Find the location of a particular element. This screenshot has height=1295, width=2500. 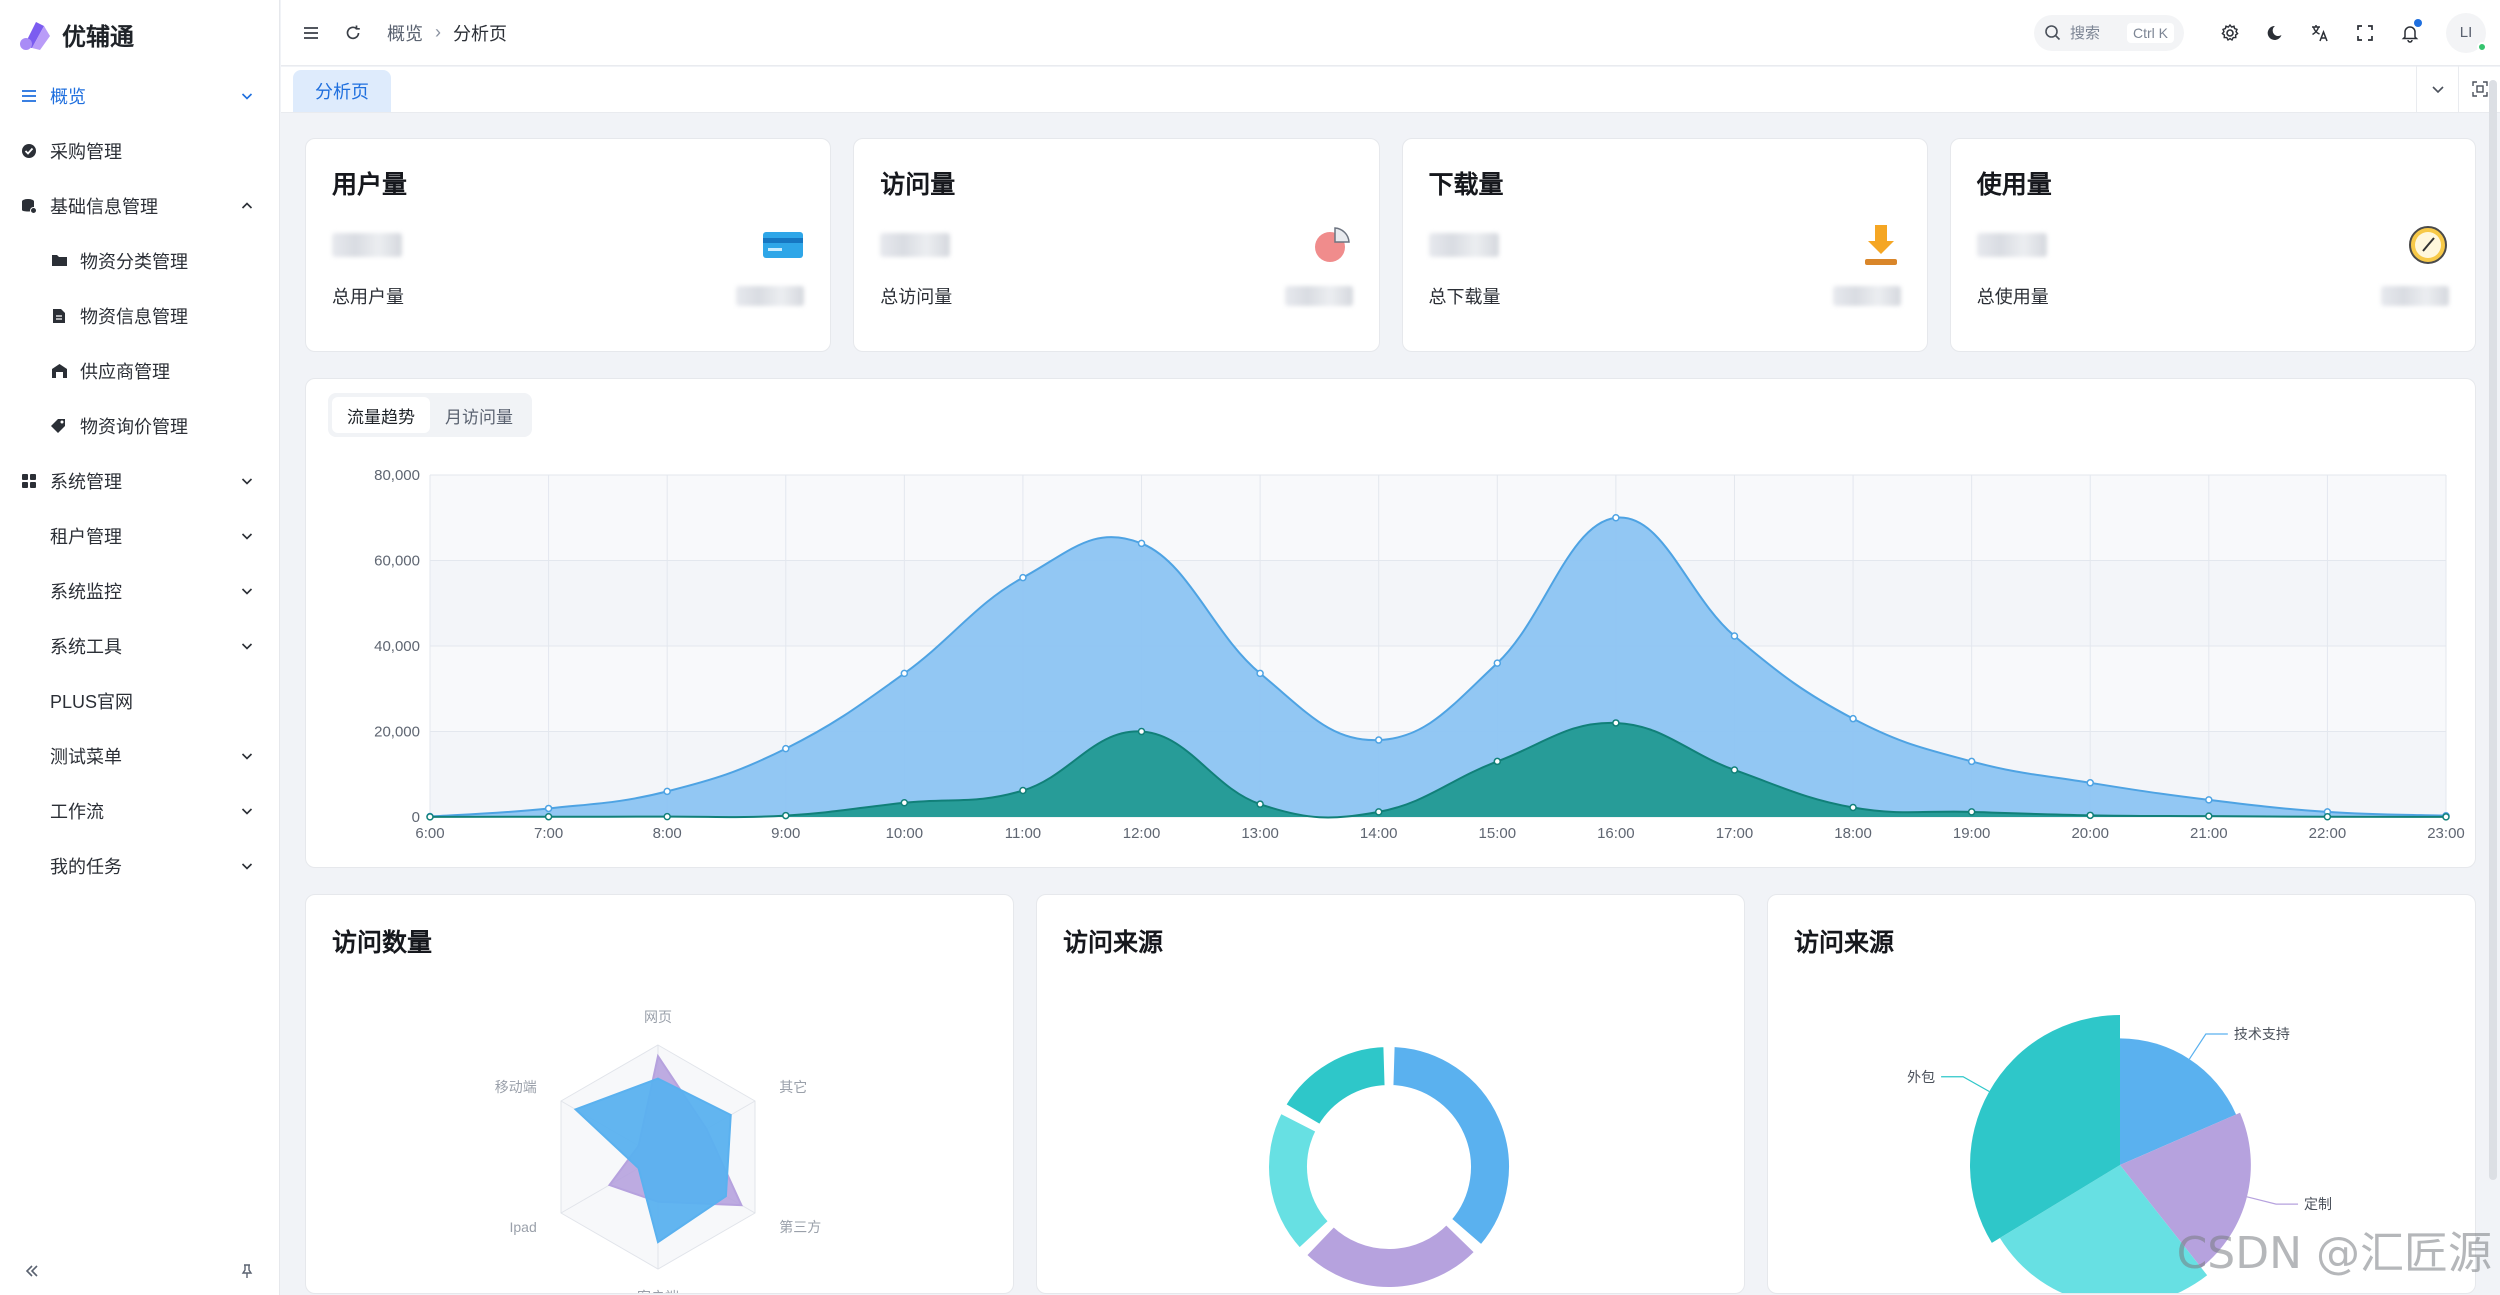

sidebar-item: 供应商管理 is located at coordinates (139, 370).